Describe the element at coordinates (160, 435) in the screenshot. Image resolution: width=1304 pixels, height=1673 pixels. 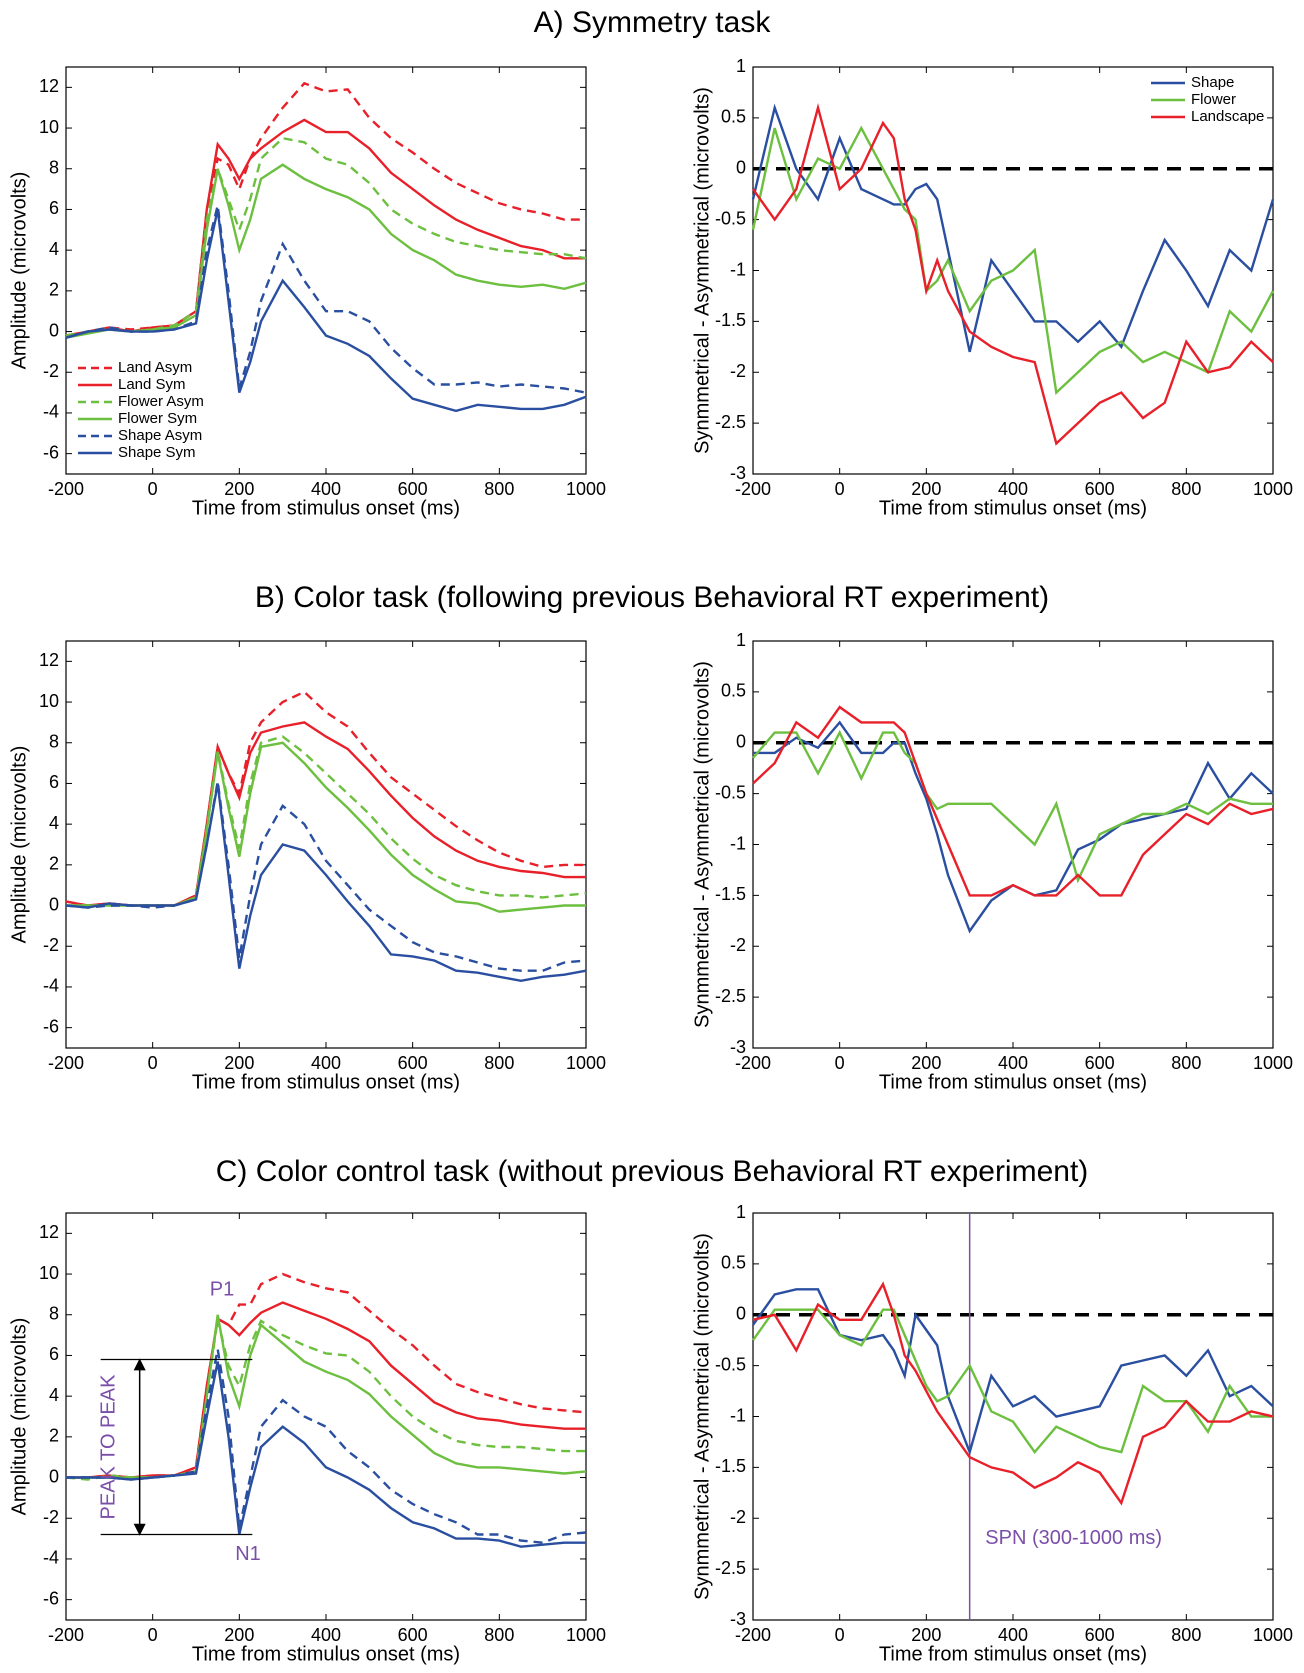
I see `legend-label: Shape Asym` at that location.